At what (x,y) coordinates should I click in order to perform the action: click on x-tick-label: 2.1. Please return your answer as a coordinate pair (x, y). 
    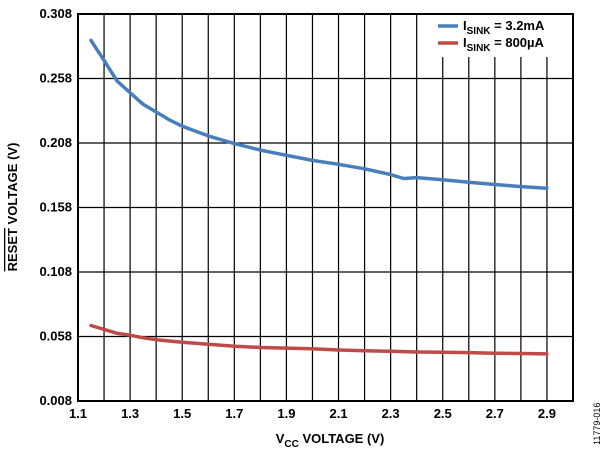
    Looking at the image, I should click on (338, 413).